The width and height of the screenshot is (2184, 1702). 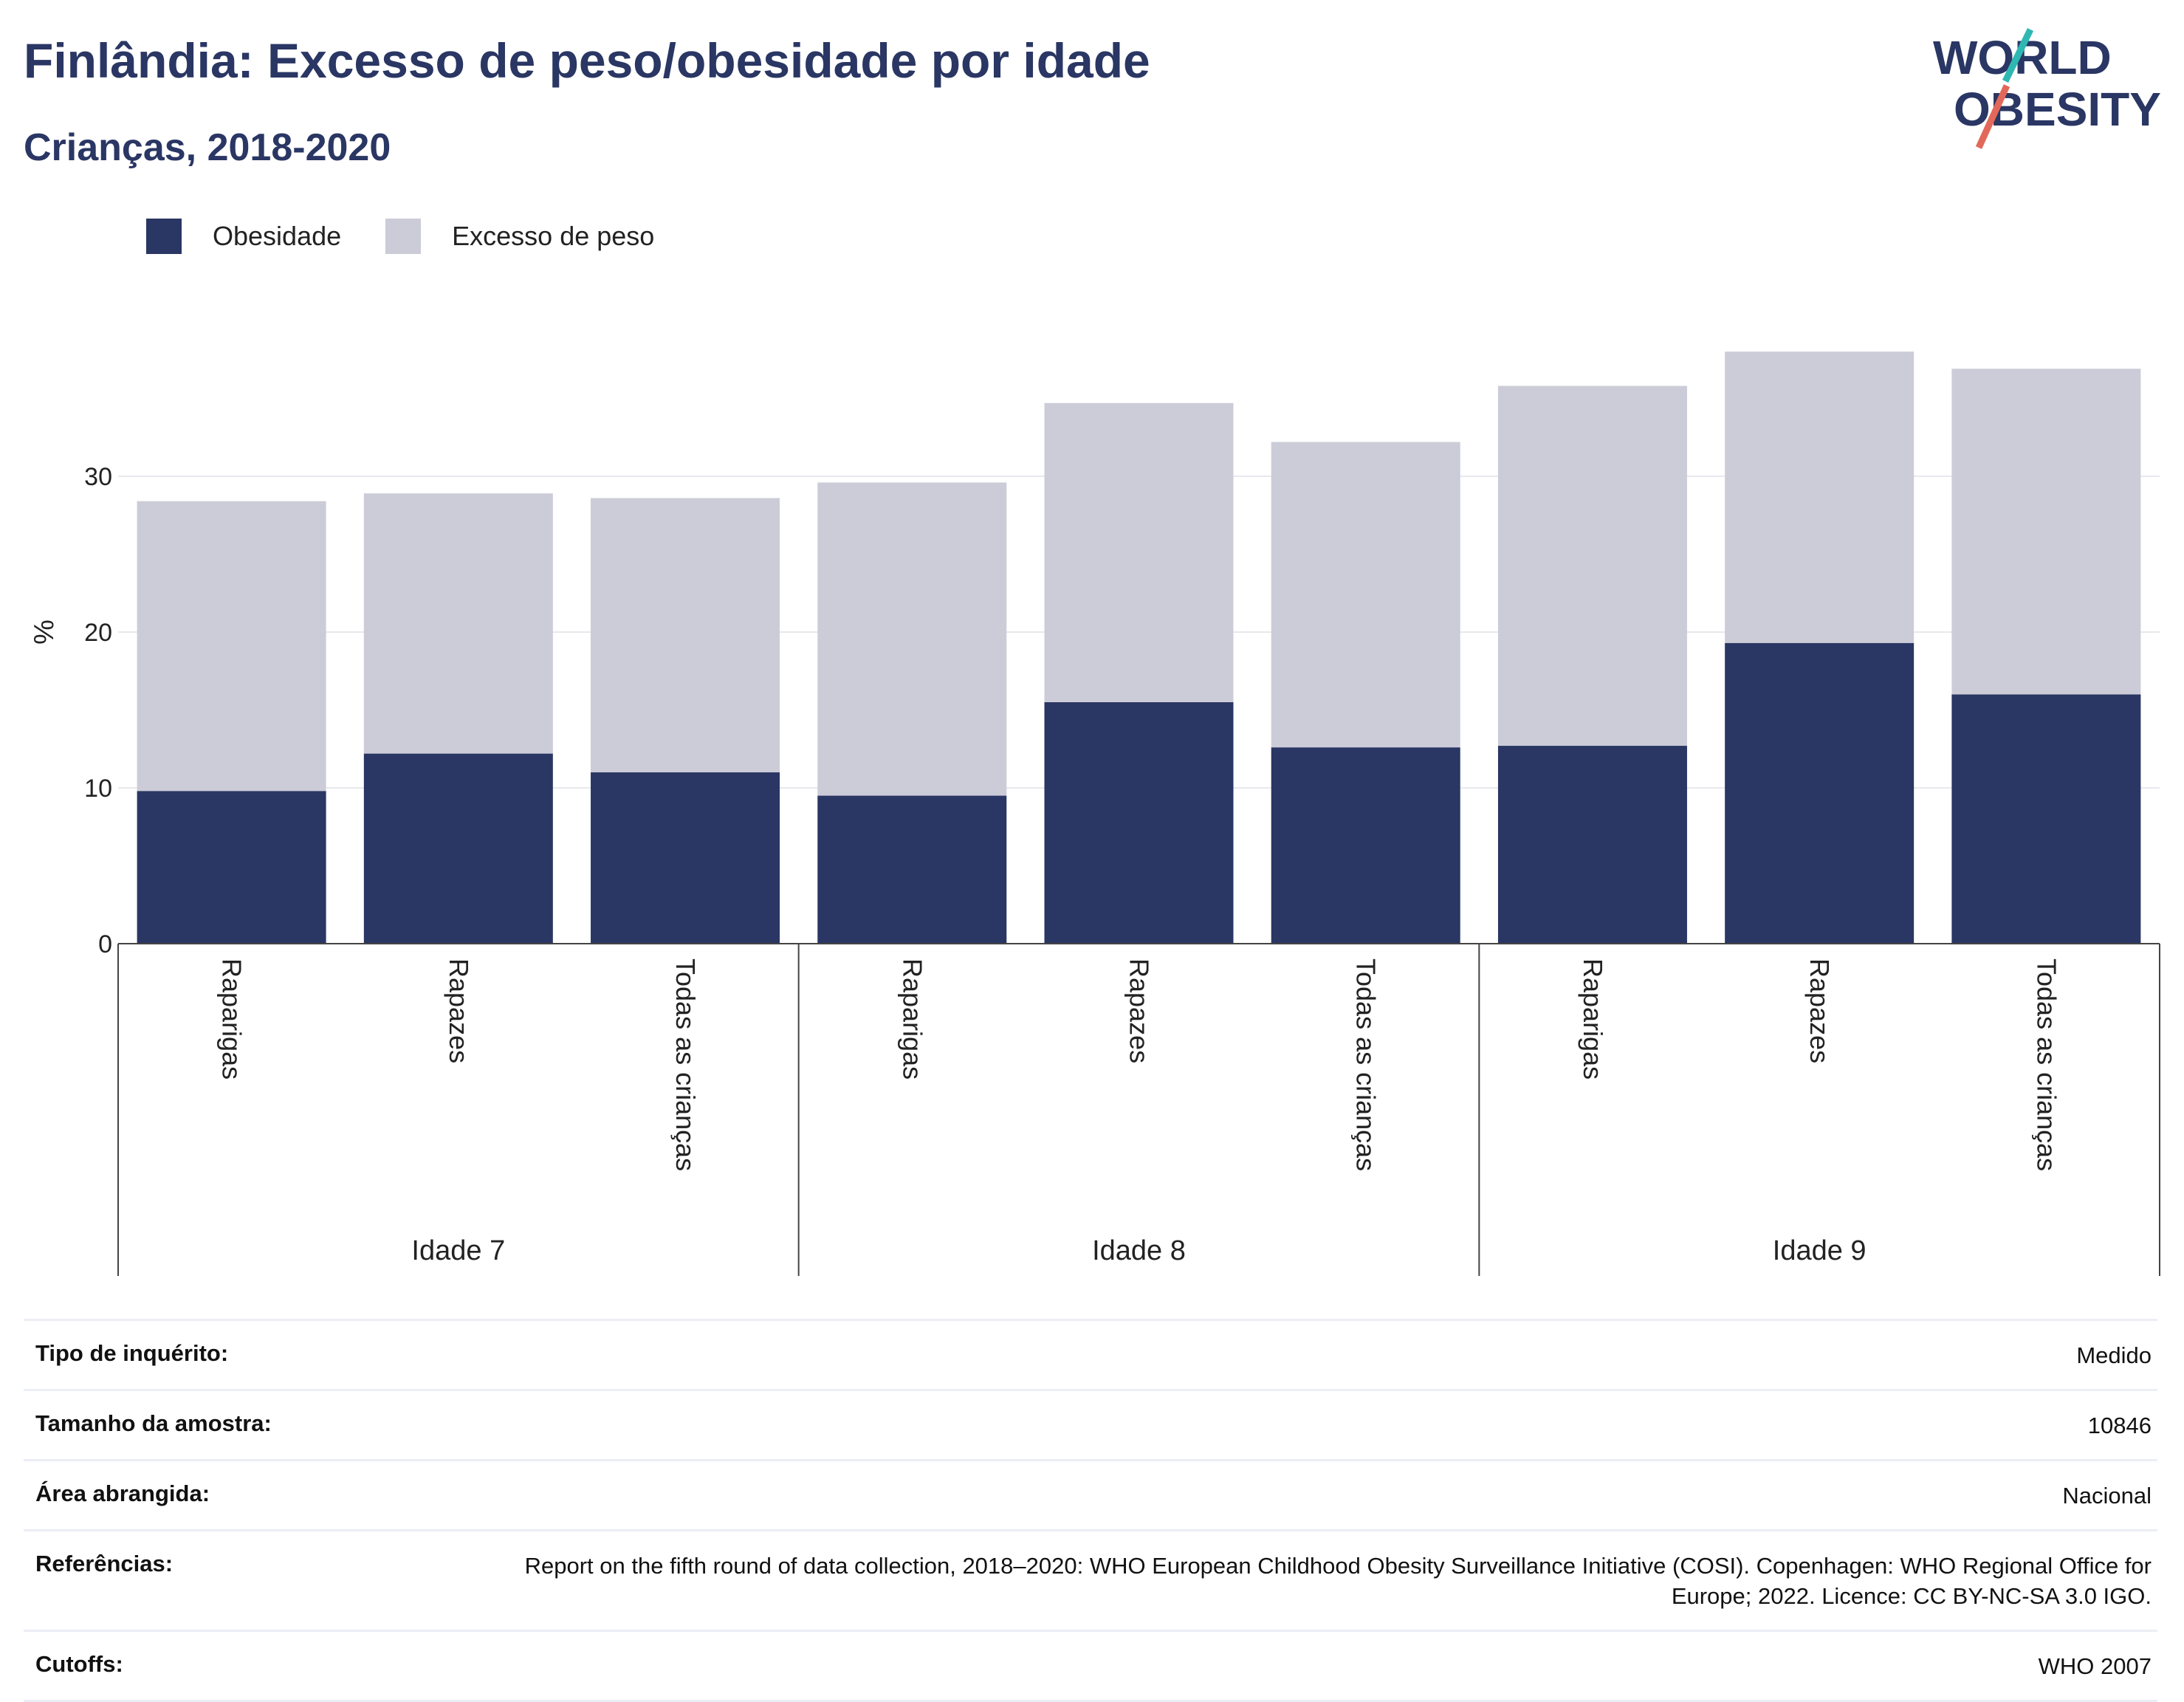 I want to click on chart-subtitle: Crianças, 2018-2020, so click(x=208, y=147).